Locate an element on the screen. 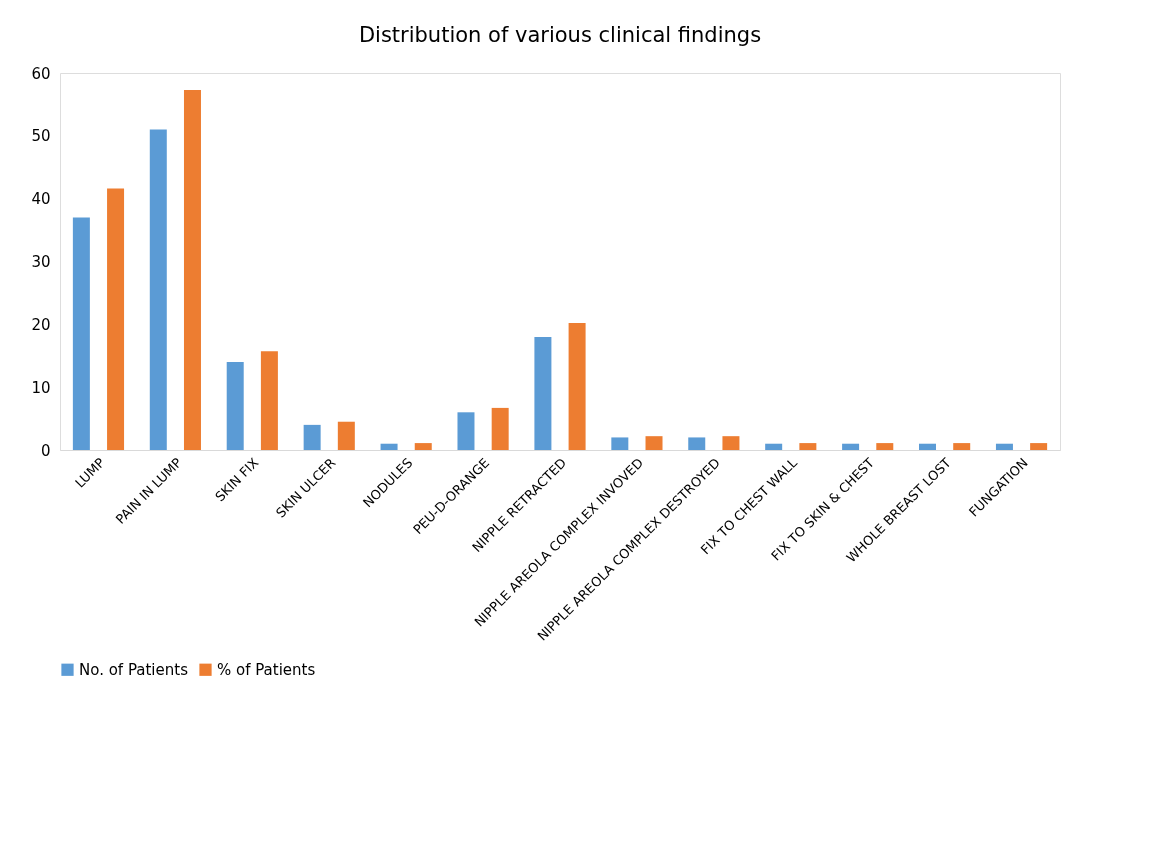 The image size is (1163, 853). legend-label: % of Patients is located at coordinates (266, 669).